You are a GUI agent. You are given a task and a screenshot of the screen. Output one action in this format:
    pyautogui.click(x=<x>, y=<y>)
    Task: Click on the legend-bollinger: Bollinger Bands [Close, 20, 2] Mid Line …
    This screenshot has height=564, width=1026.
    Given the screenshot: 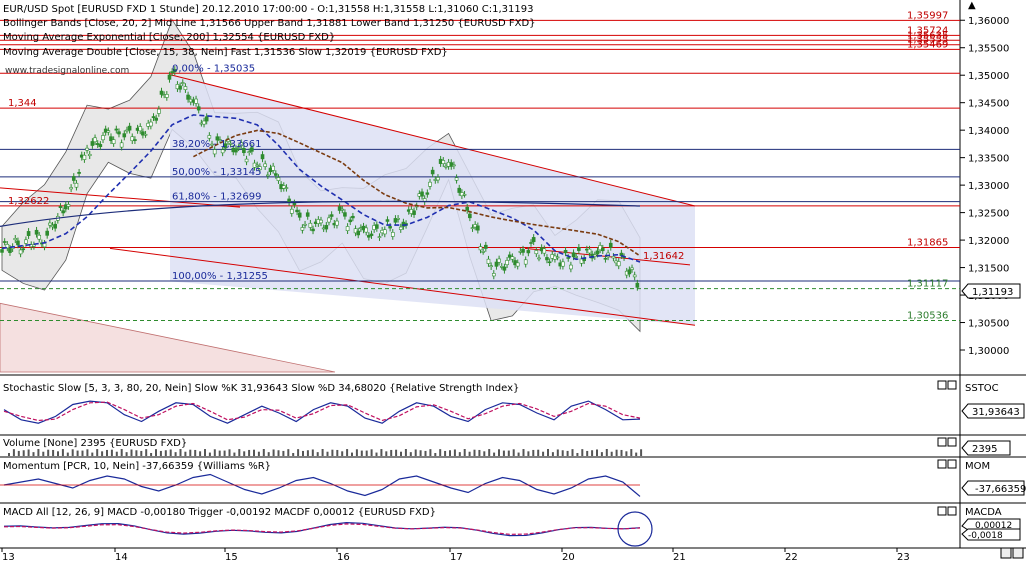 What is the action you would take?
    pyautogui.click(x=269, y=23)
    